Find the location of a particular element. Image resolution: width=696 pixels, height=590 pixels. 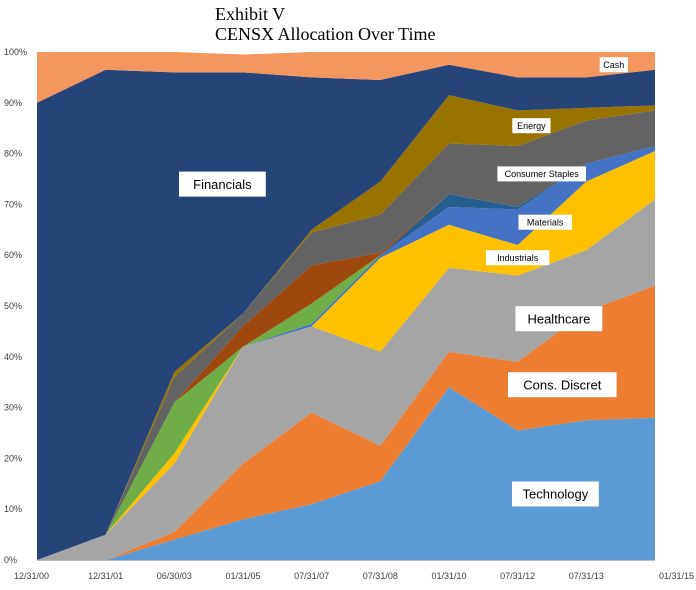

y-tick-label: 20% is located at coordinates (13, 458).